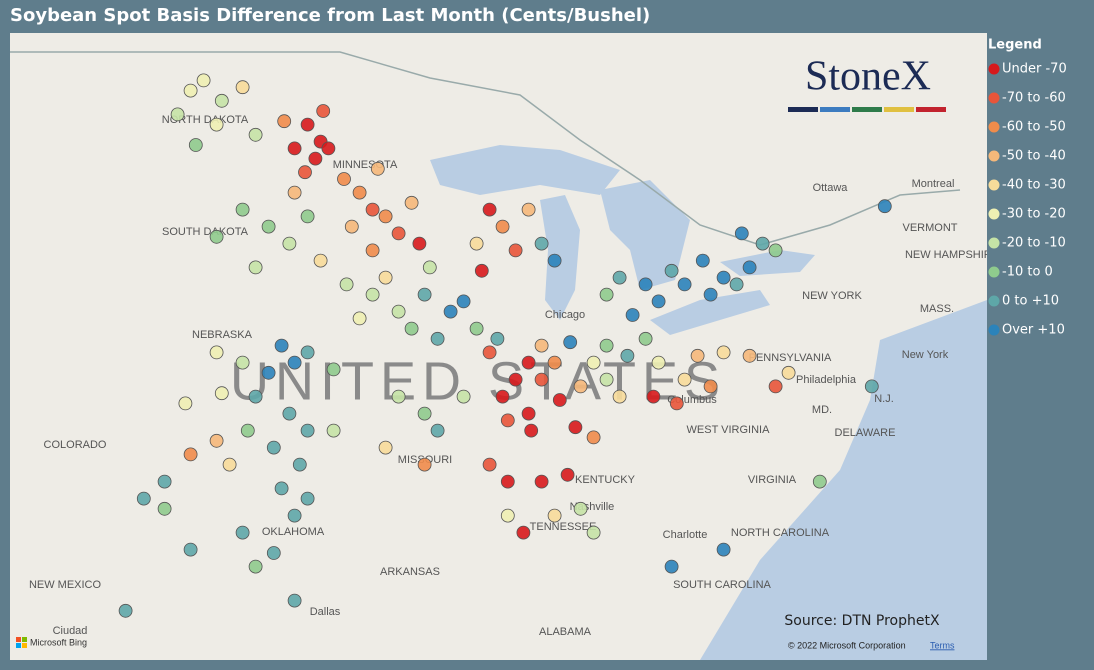 This screenshot has width=1094, height=670. Describe the element at coordinates (884, 399) in the screenshot. I see `map-label: N.J.` at that location.